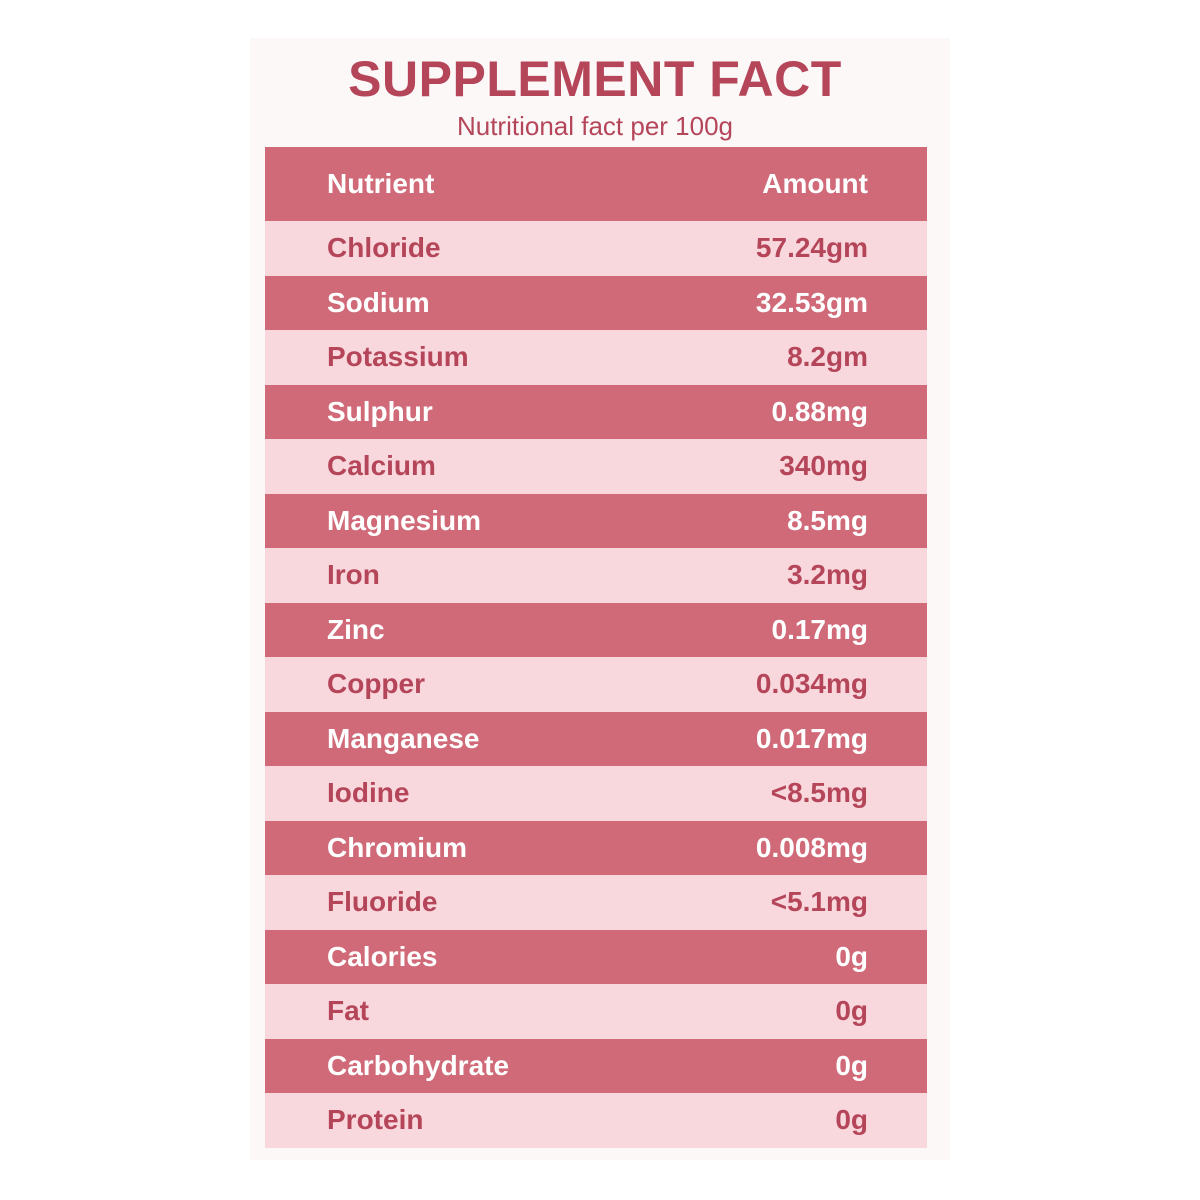  Describe the element at coordinates (827, 520) in the screenshot. I see `amount: 8.5mg` at that location.